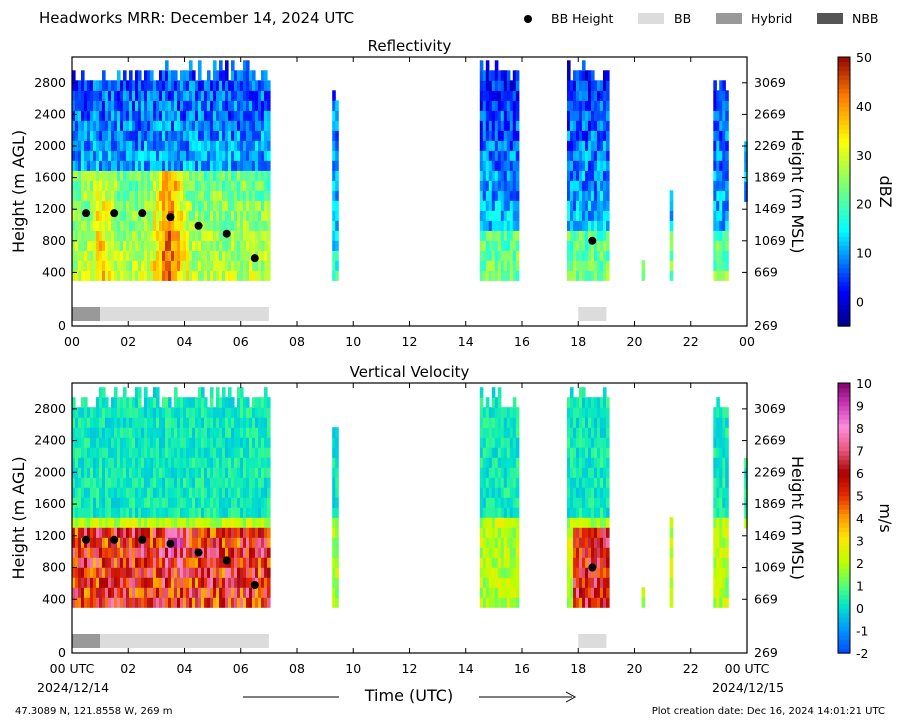 Image resolution: width=900 pixels, height=725 pixels. I want to click on legend-marker-bb-height, so click(528, 19).